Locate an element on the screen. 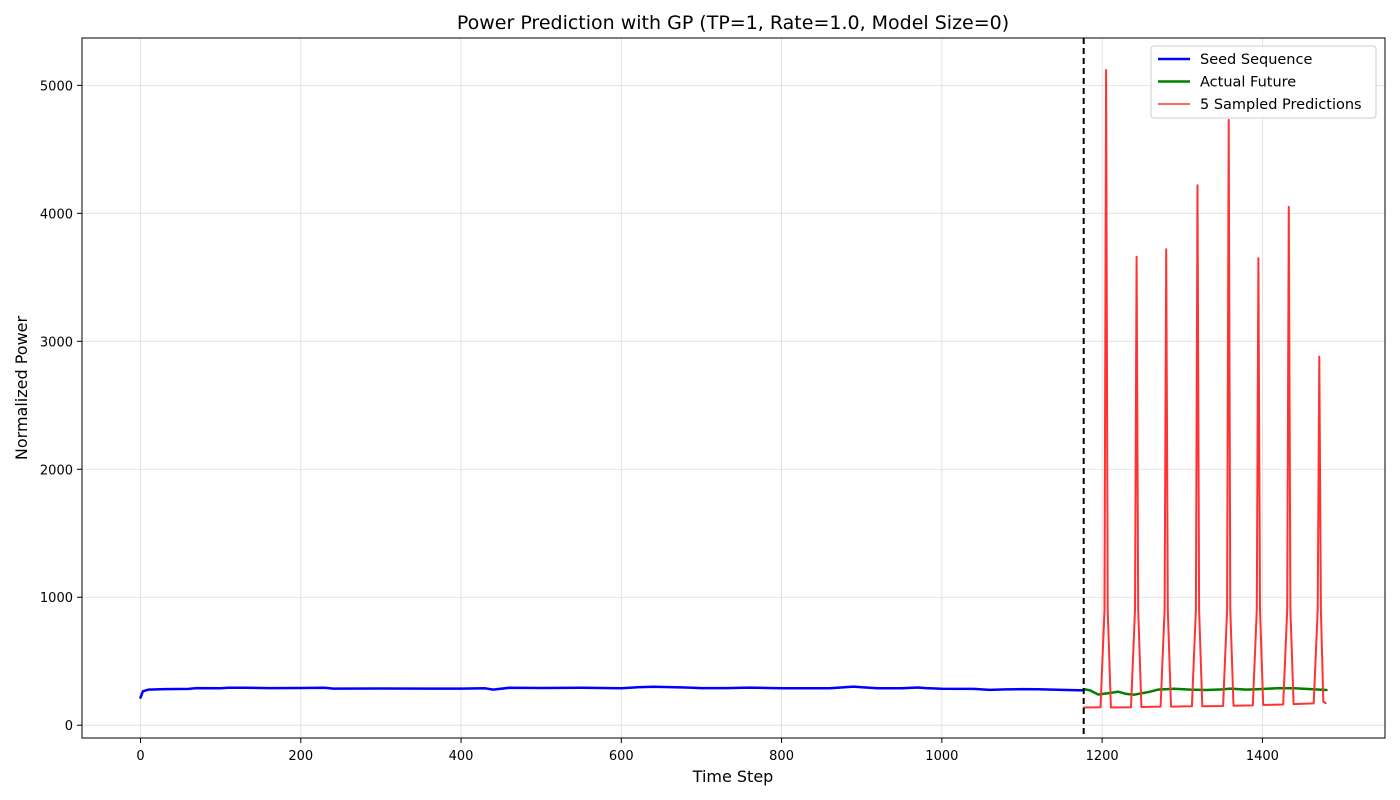  y-tick-label: 3000 is located at coordinates (56, 342).